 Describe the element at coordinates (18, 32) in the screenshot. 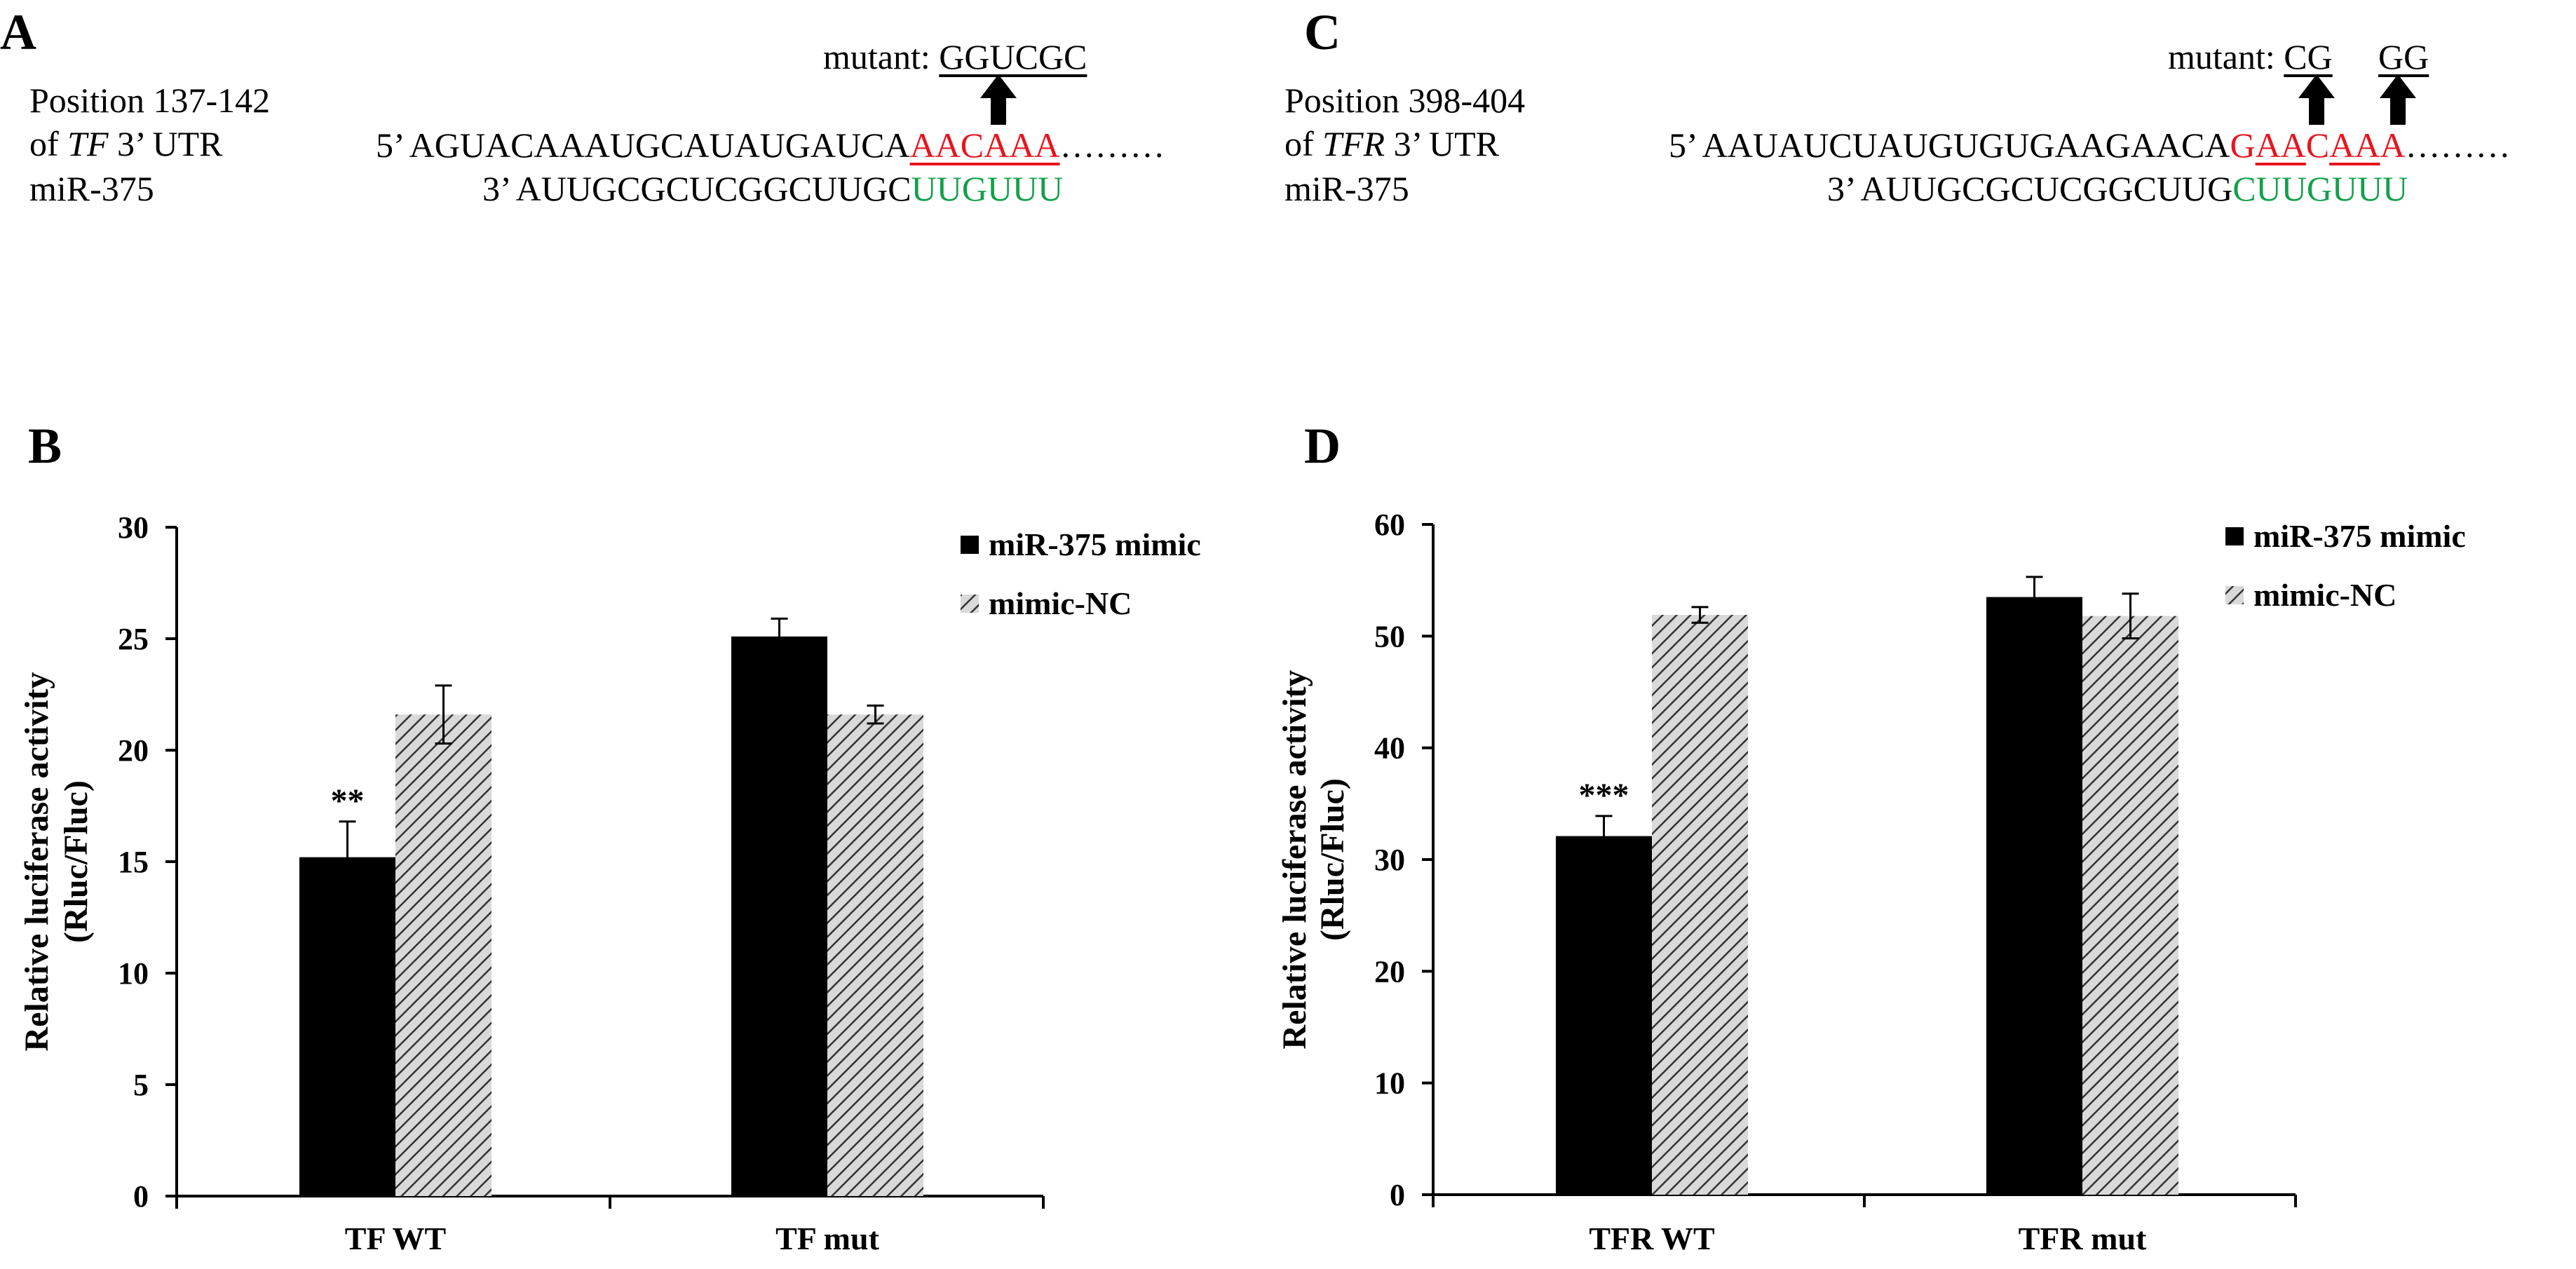

I see `panel-letter-a: A` at that location.